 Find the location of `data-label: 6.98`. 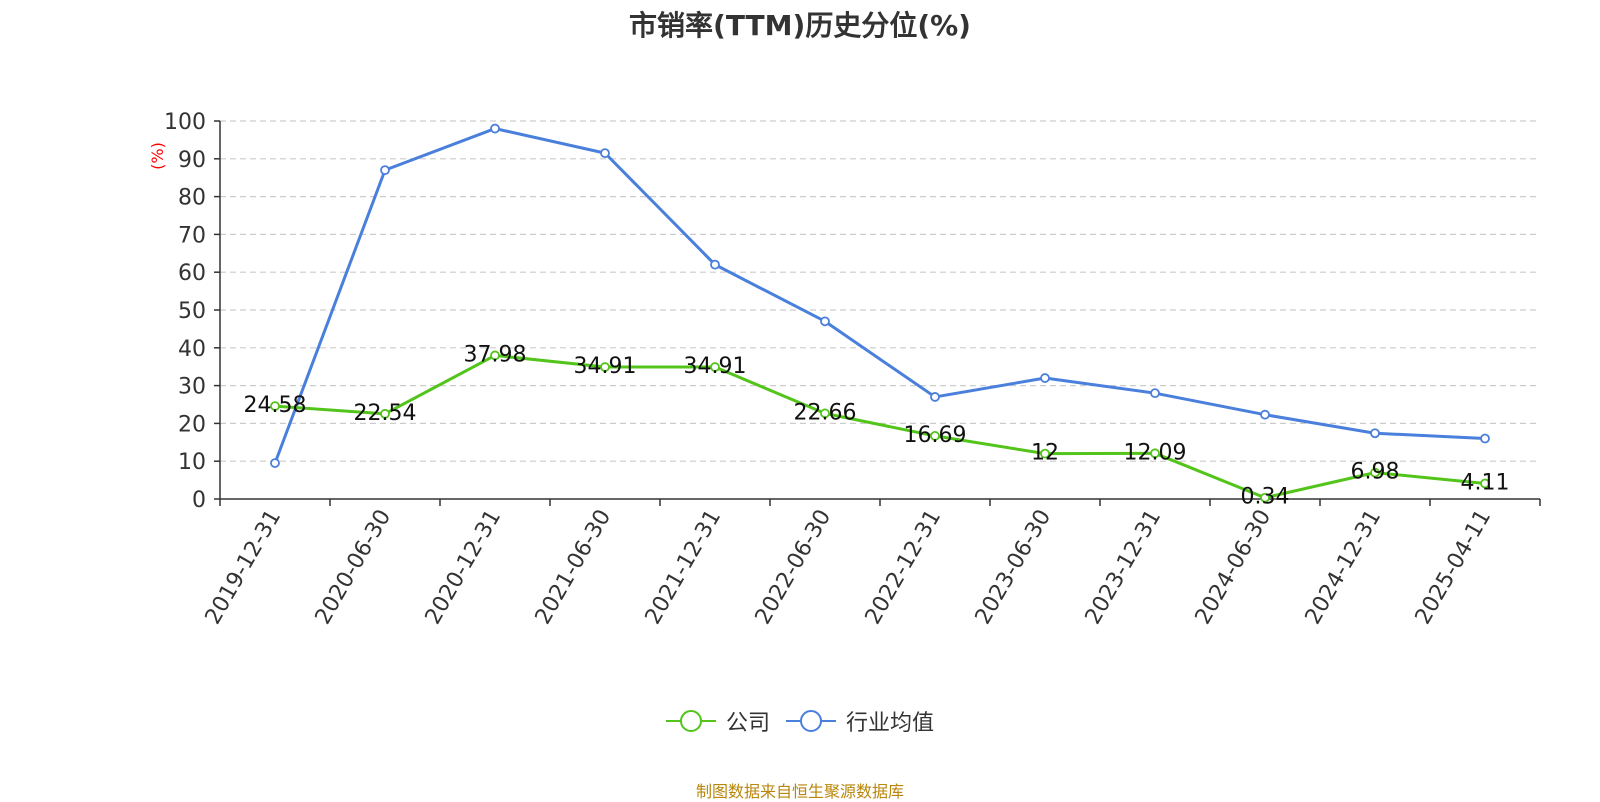

data-label: 6.98 is located at coordinates (1375, 472).